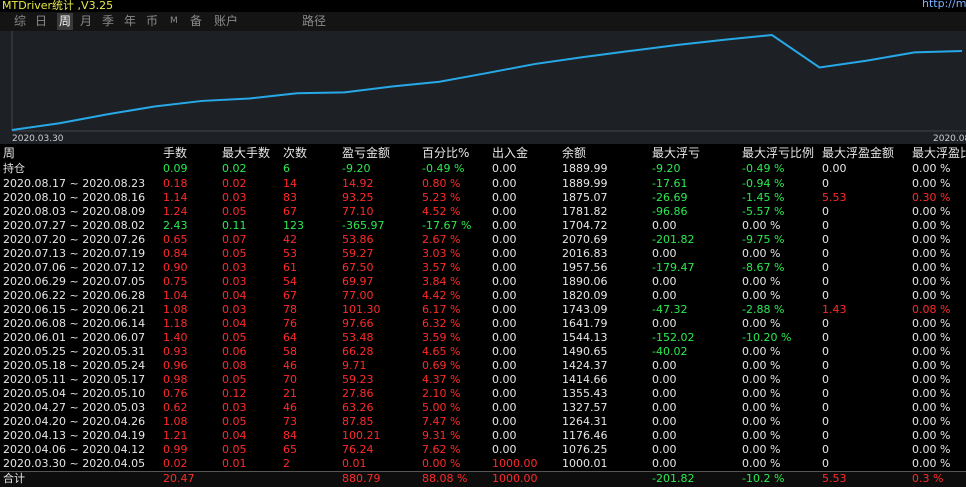 Image resolution: width=966 pixels, height=487 pixels. Describe the element at coordinates (234, 365) in the screenshot. I see `cell: 0.08` at that location.